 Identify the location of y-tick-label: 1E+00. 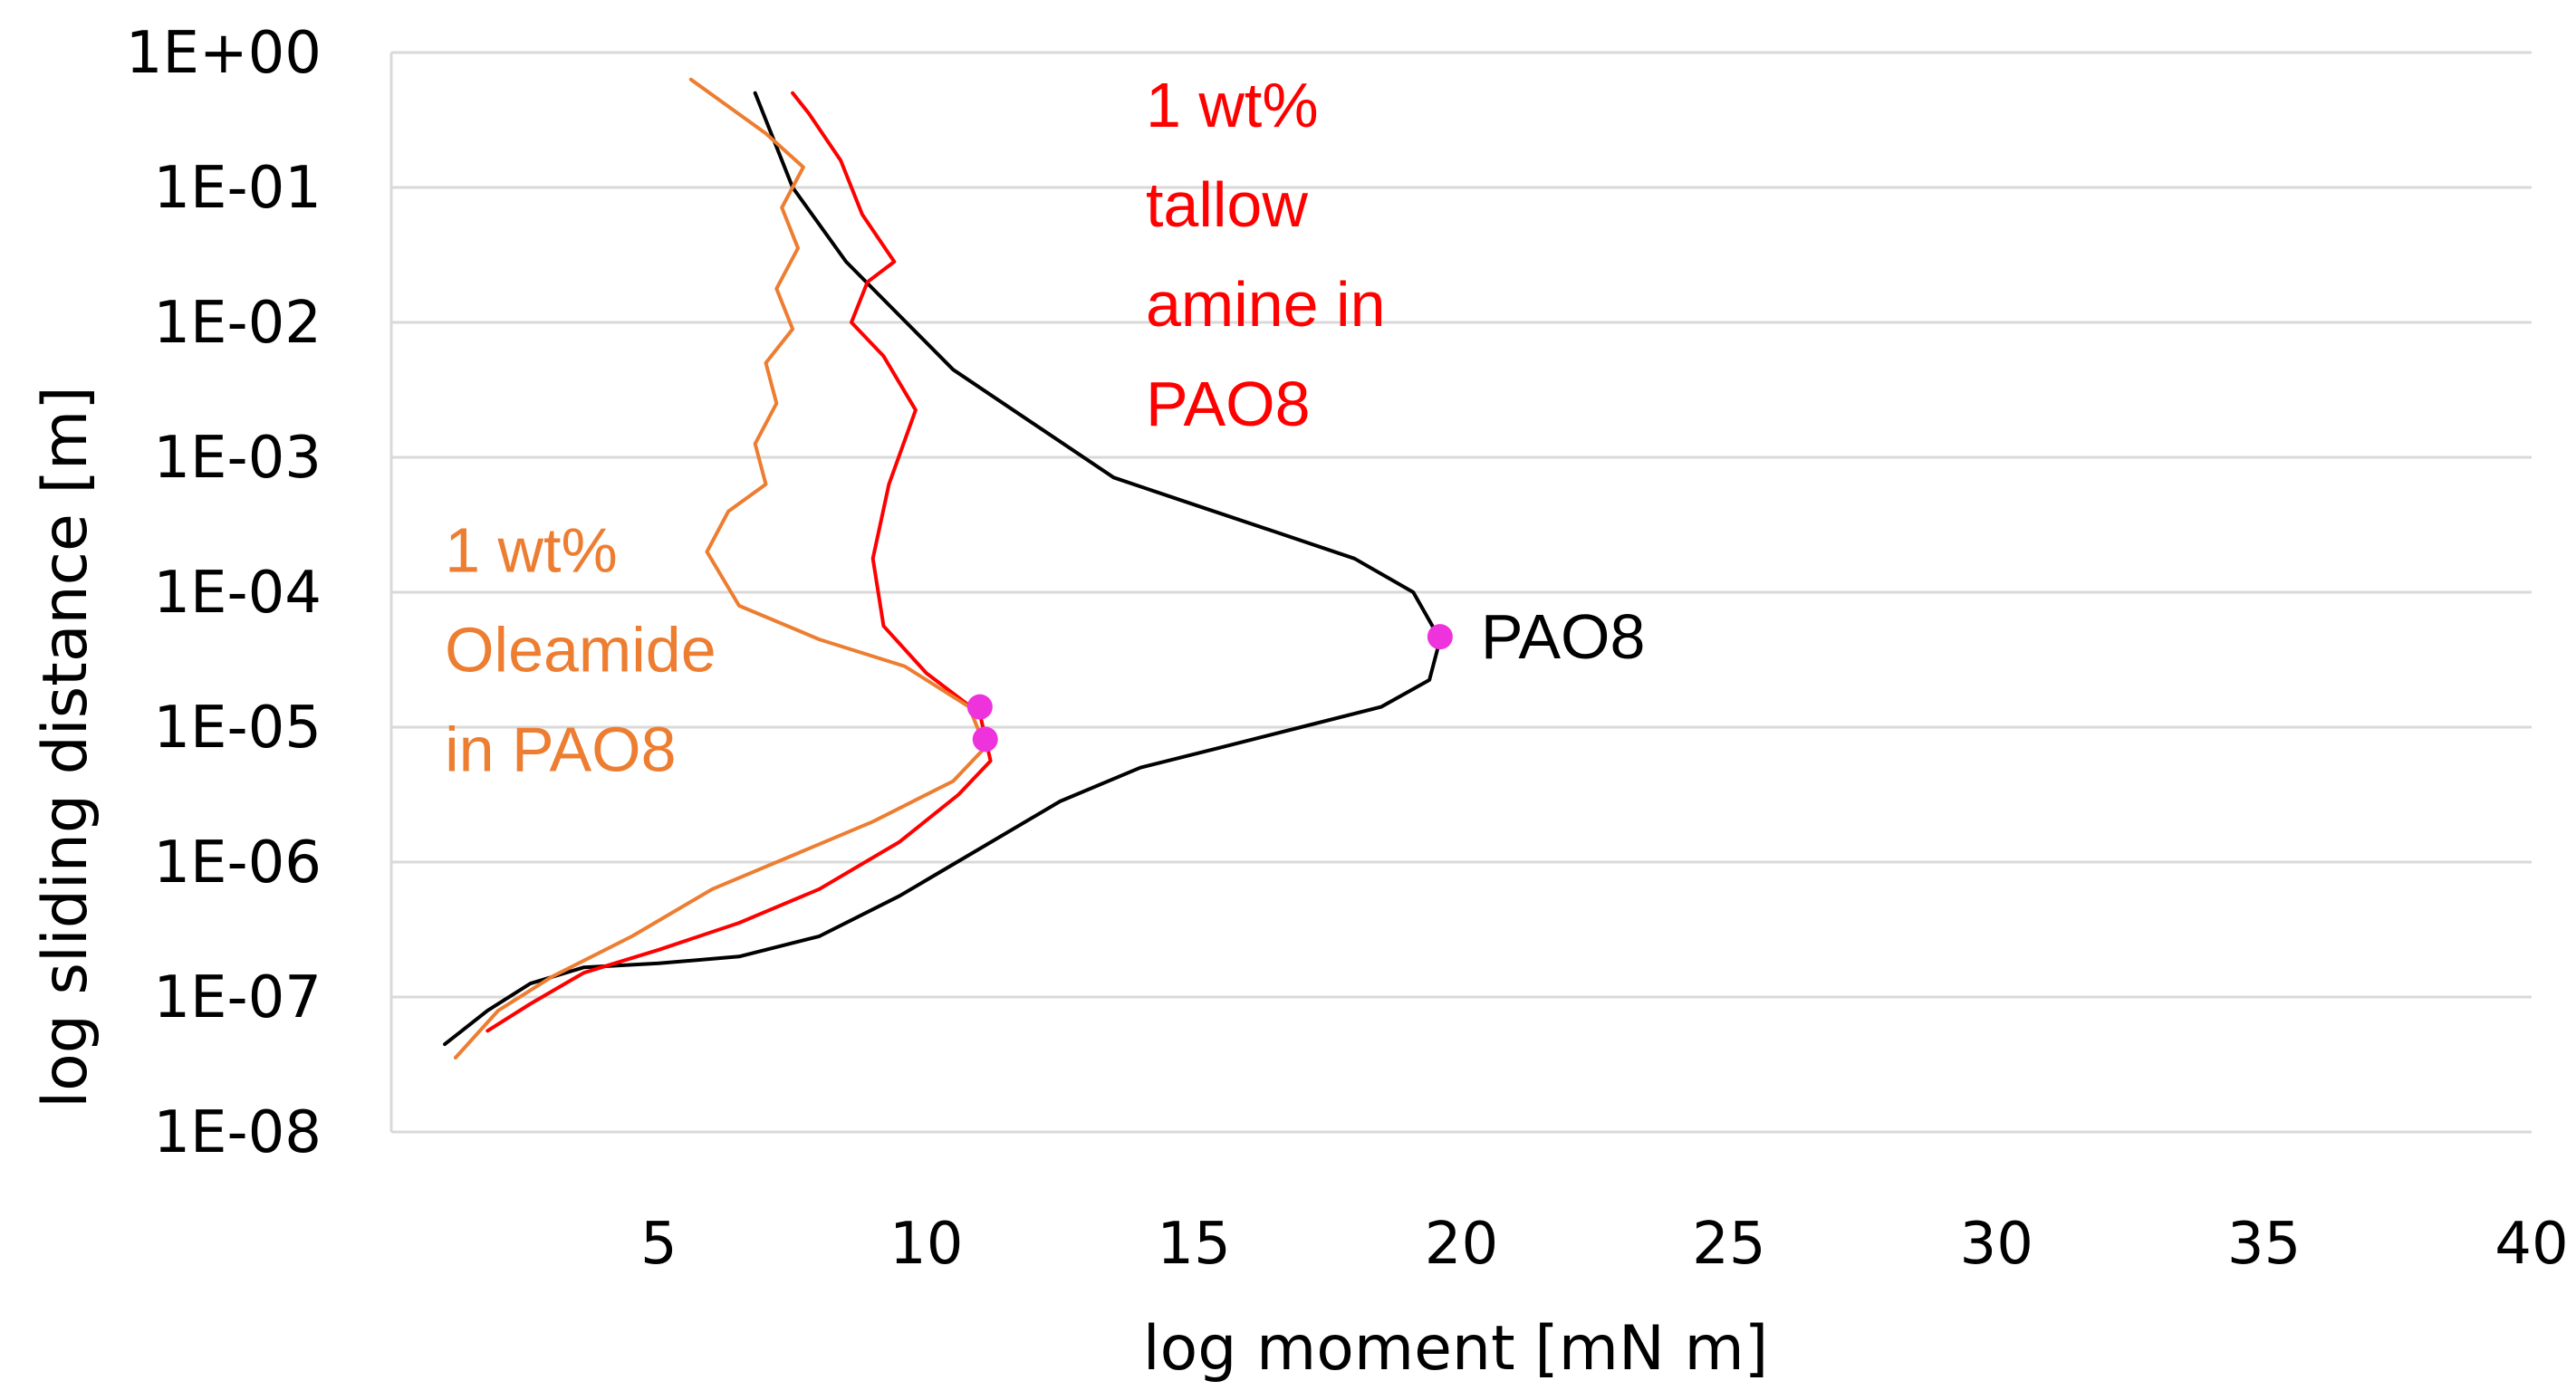
(224, 53).